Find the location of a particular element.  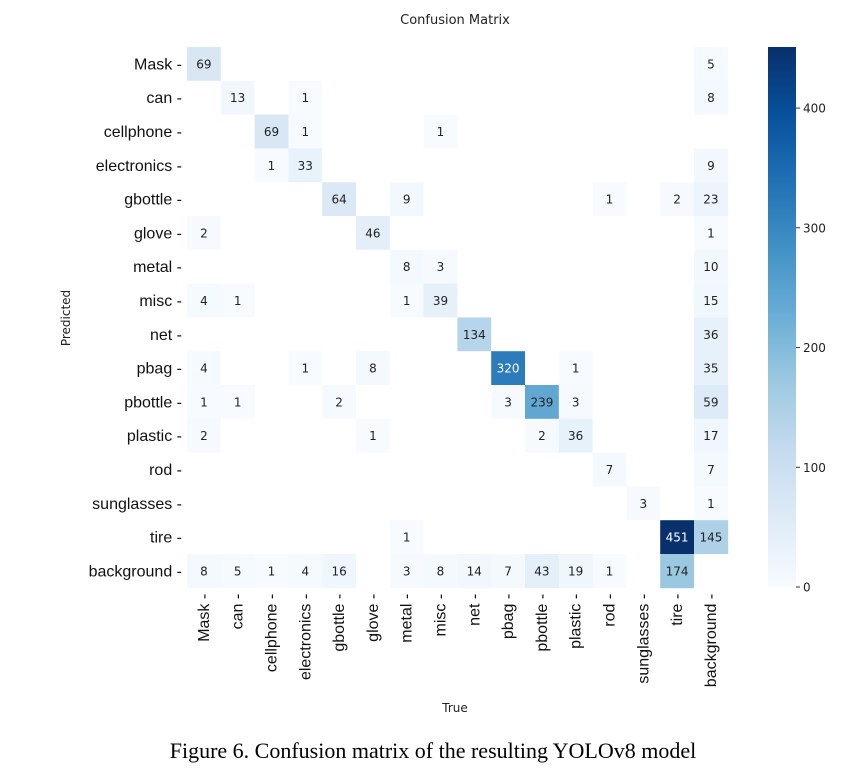

colorbar-tick-label: 100 is located at coordinates (814, 468).